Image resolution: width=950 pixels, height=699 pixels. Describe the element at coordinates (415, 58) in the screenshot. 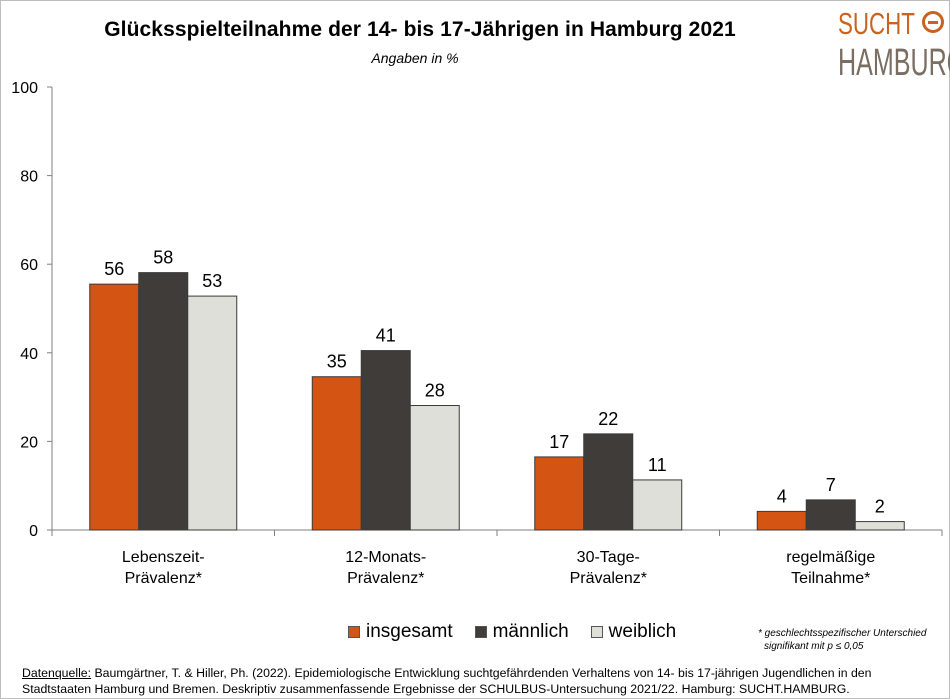

I see `chart-subtitle: Angaben in %` at that location.